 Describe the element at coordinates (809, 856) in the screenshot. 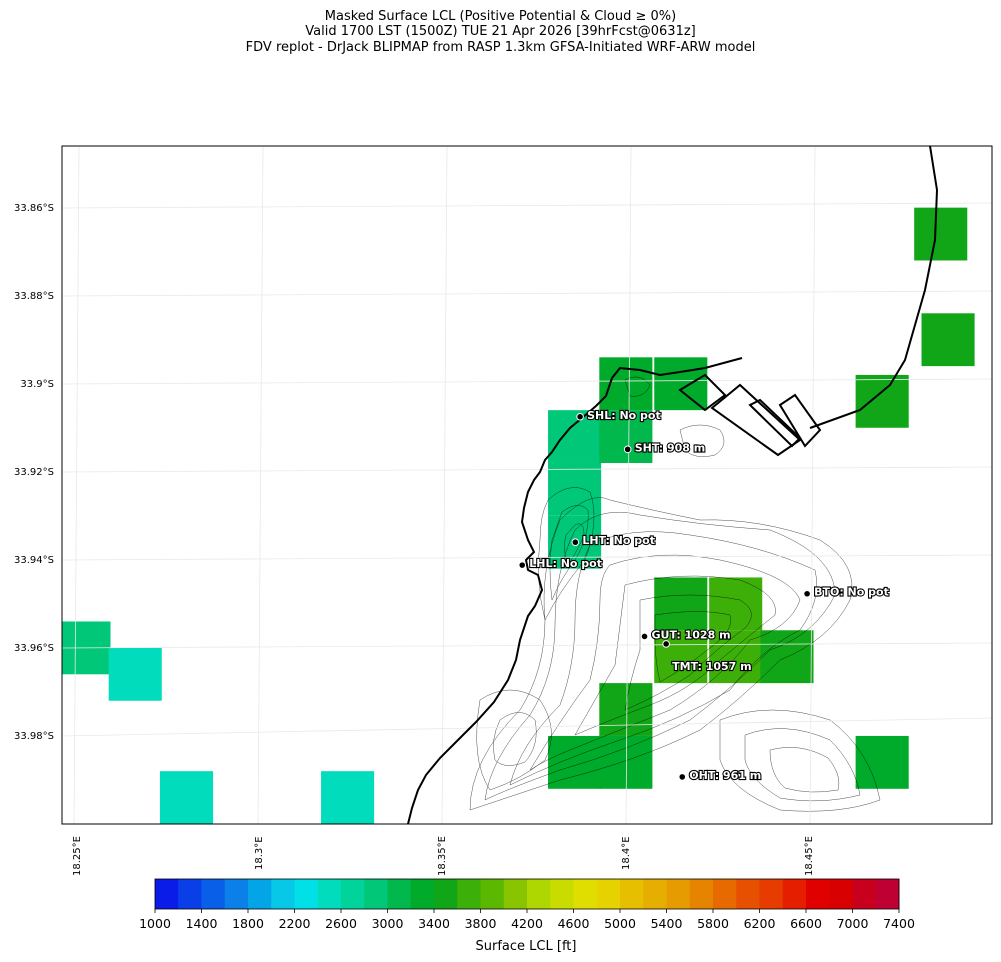

I see `lon-tick-label: 18.45°E` at that location.